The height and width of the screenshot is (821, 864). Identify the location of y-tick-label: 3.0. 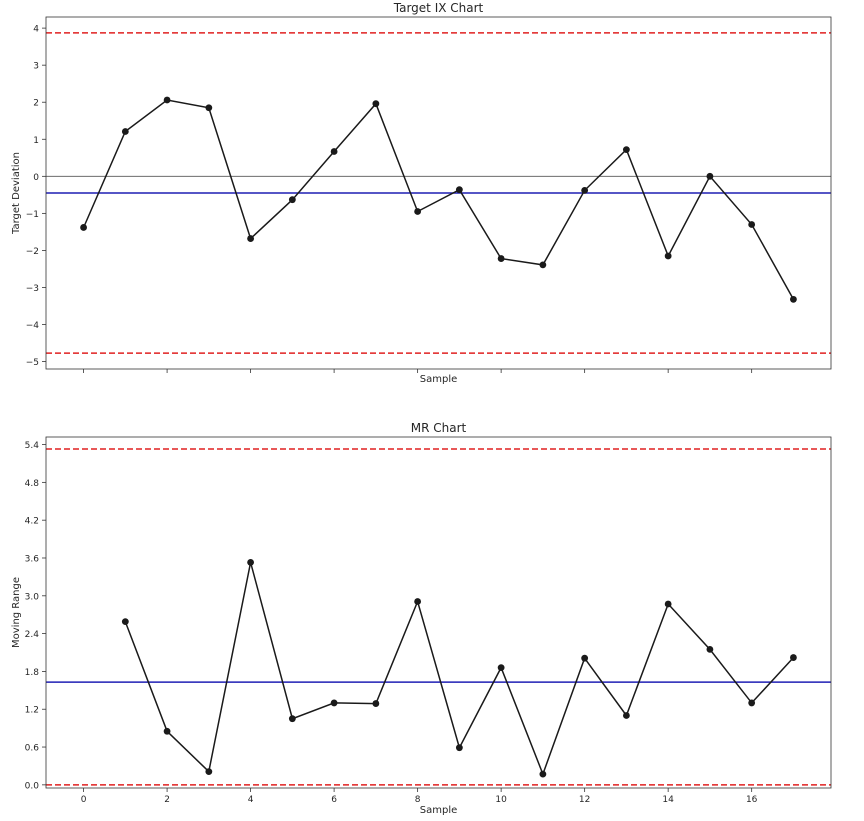
(32, 597).